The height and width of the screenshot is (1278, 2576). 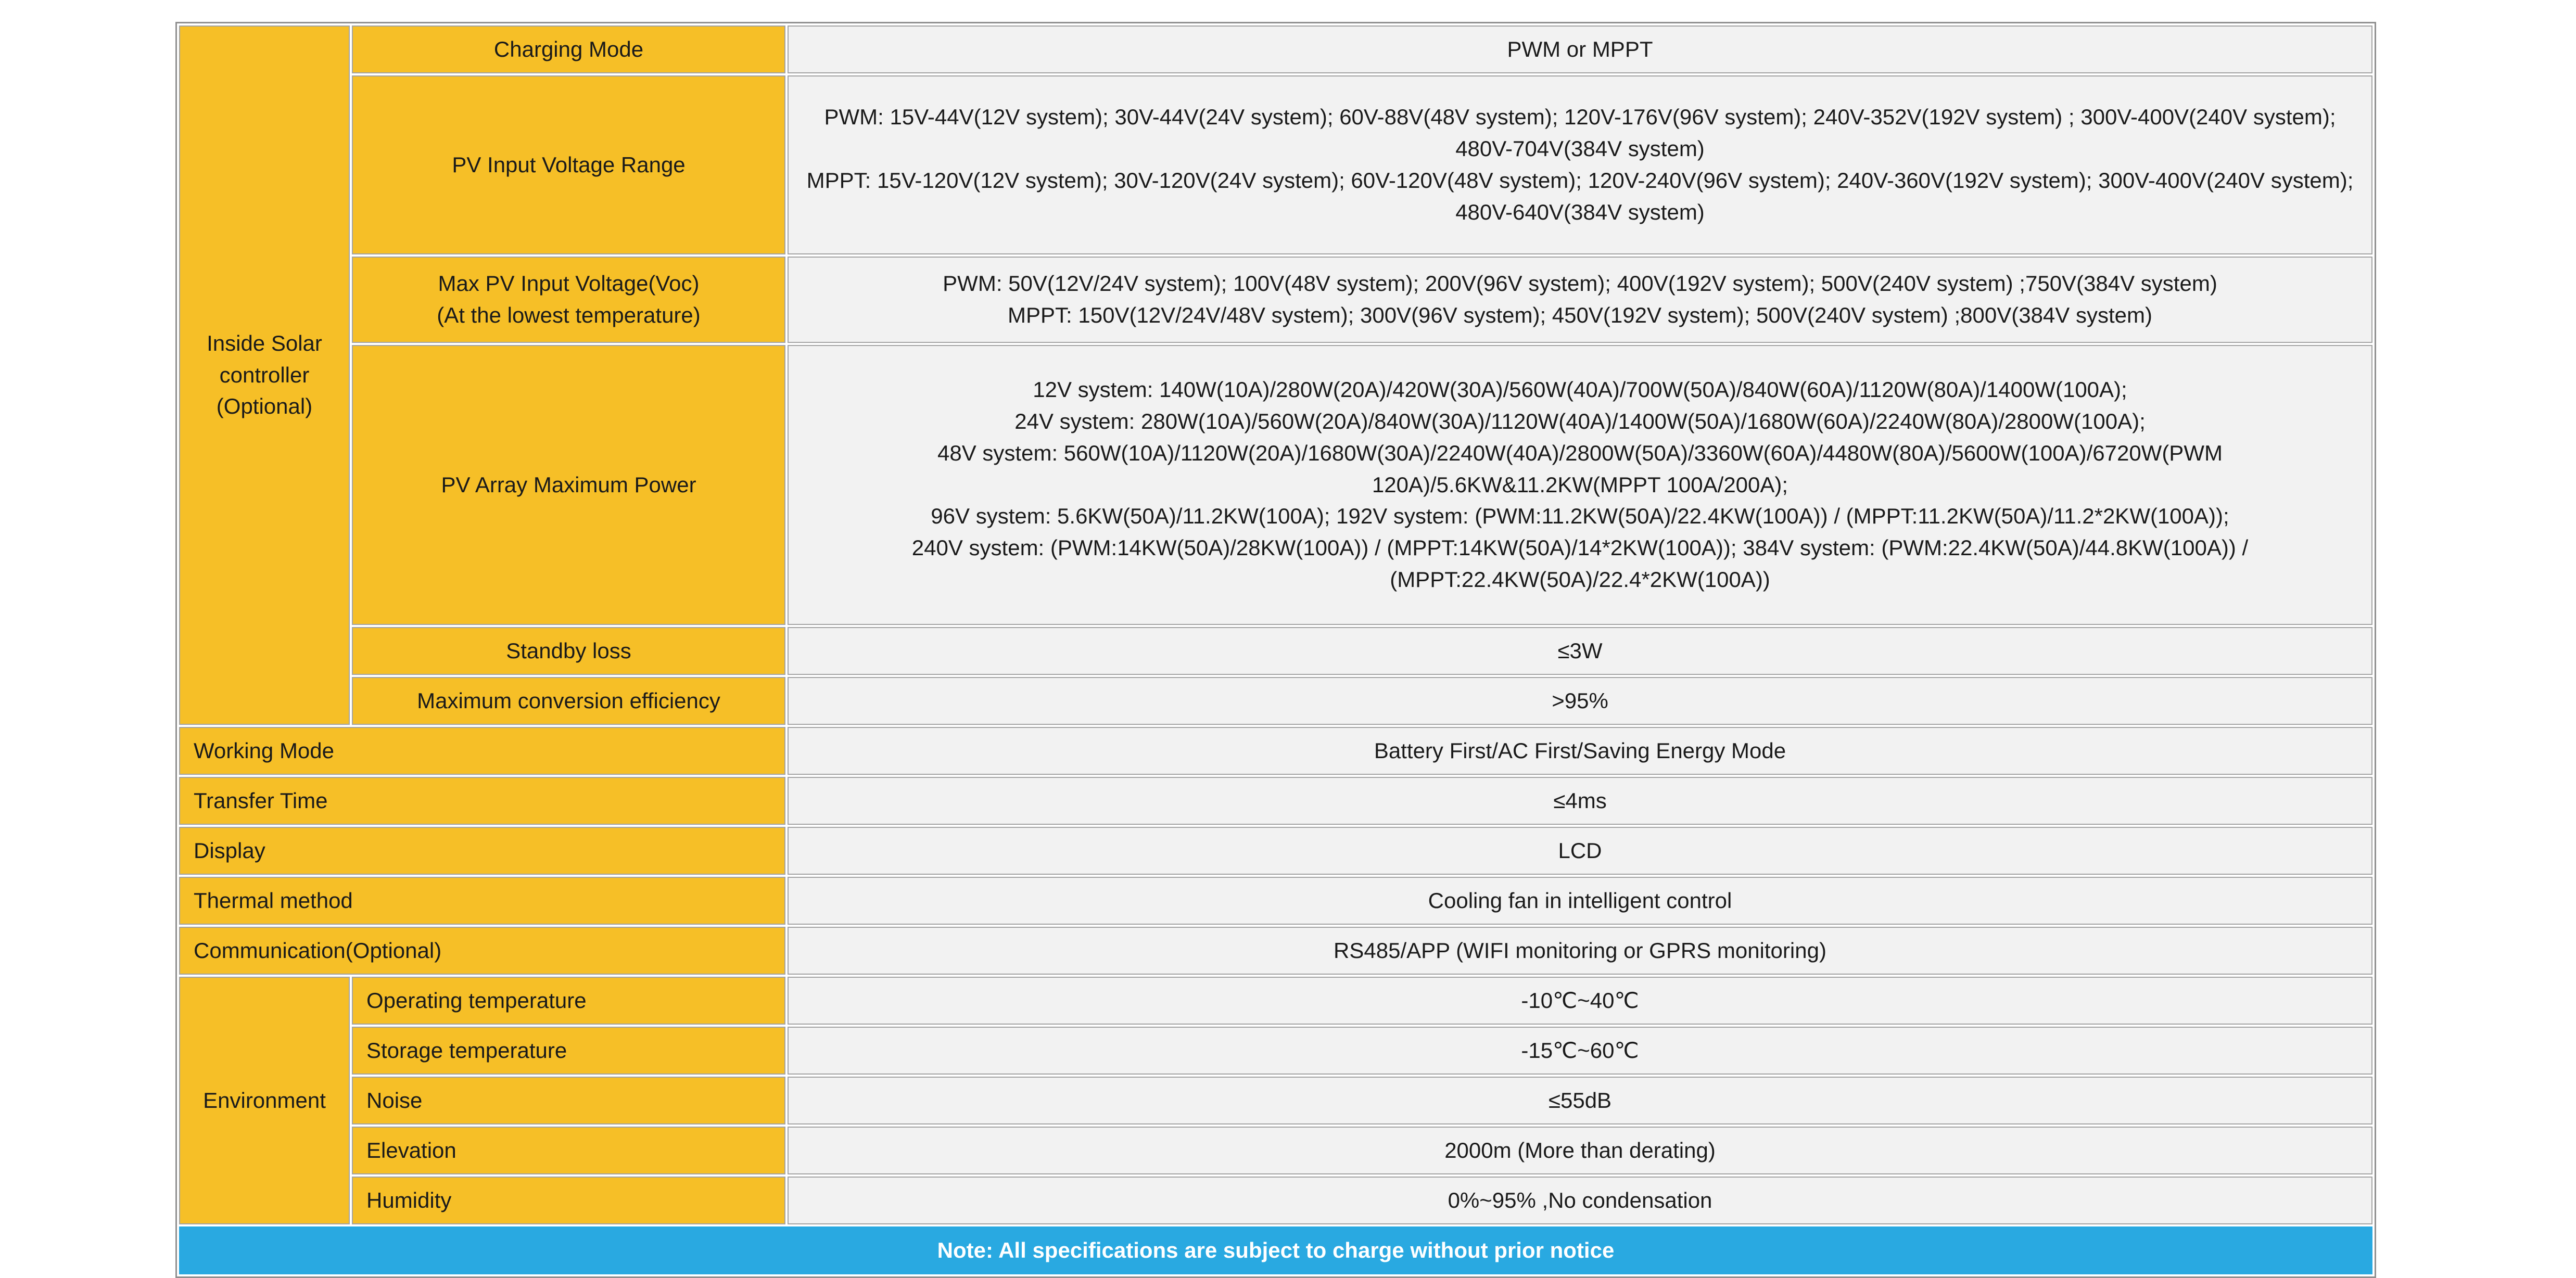 What do you see at coordinates (568, 1100) in the screenshot?
I see `row-label-noise: Noise` at bounding box center [568, 1100].